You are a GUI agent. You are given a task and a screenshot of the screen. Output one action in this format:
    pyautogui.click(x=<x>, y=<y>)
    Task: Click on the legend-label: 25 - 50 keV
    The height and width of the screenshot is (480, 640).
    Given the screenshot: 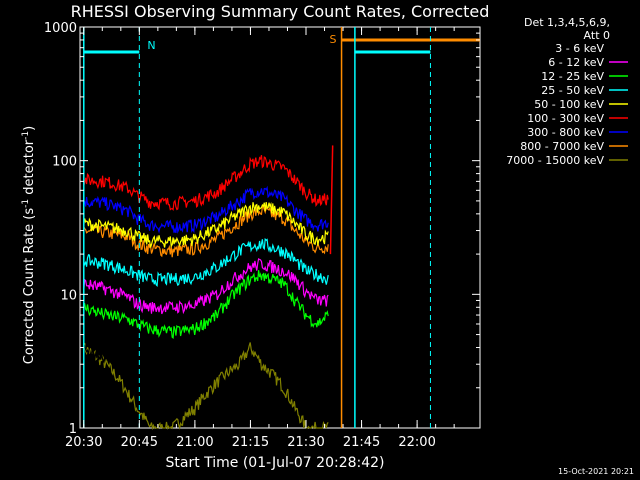 What is the action you would take?
    pyautogui.click(x=572, y=90)
    